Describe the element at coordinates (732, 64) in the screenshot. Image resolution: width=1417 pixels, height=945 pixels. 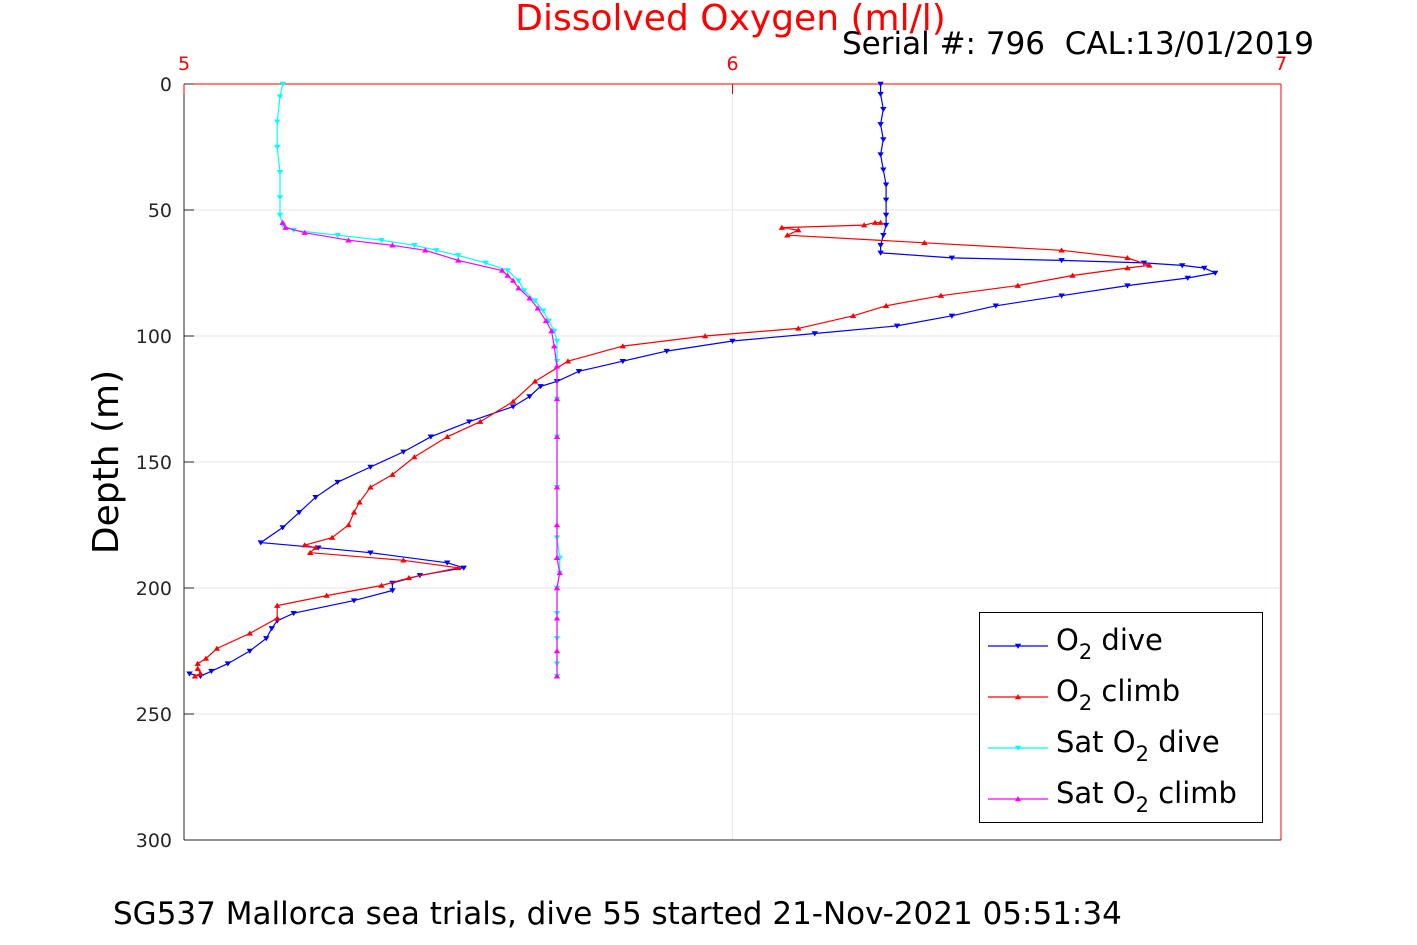
I see `x-tick-label: 6` at that location.